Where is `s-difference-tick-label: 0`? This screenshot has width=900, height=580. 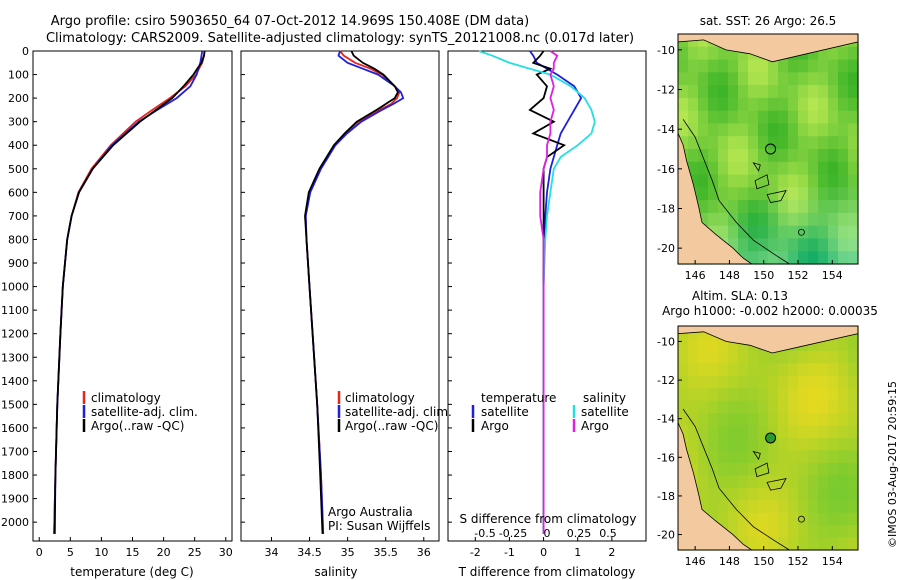
s-difference-tick-label: 0 is located at coordinates (547, 533).